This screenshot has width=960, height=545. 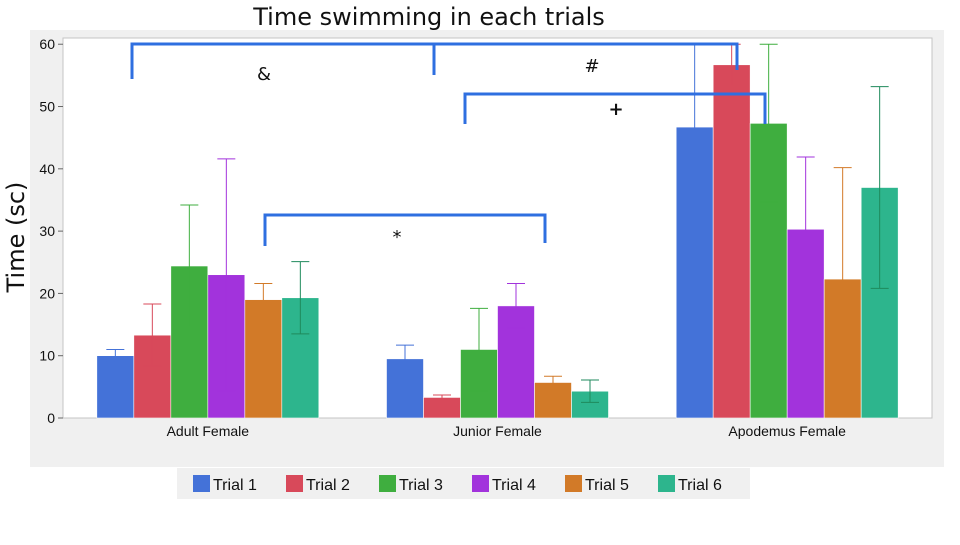 I want to click on legend-label: Trial 1, so click(x=235, y=485).